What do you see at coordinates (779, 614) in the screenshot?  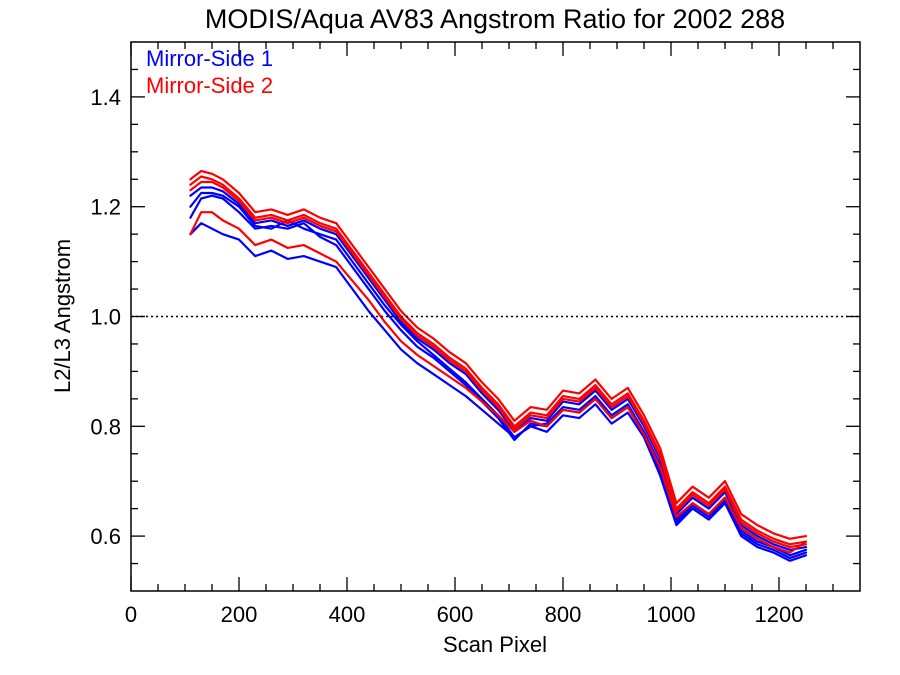 I see `x-tick-label: 1200` at bounding box center [779, 614].